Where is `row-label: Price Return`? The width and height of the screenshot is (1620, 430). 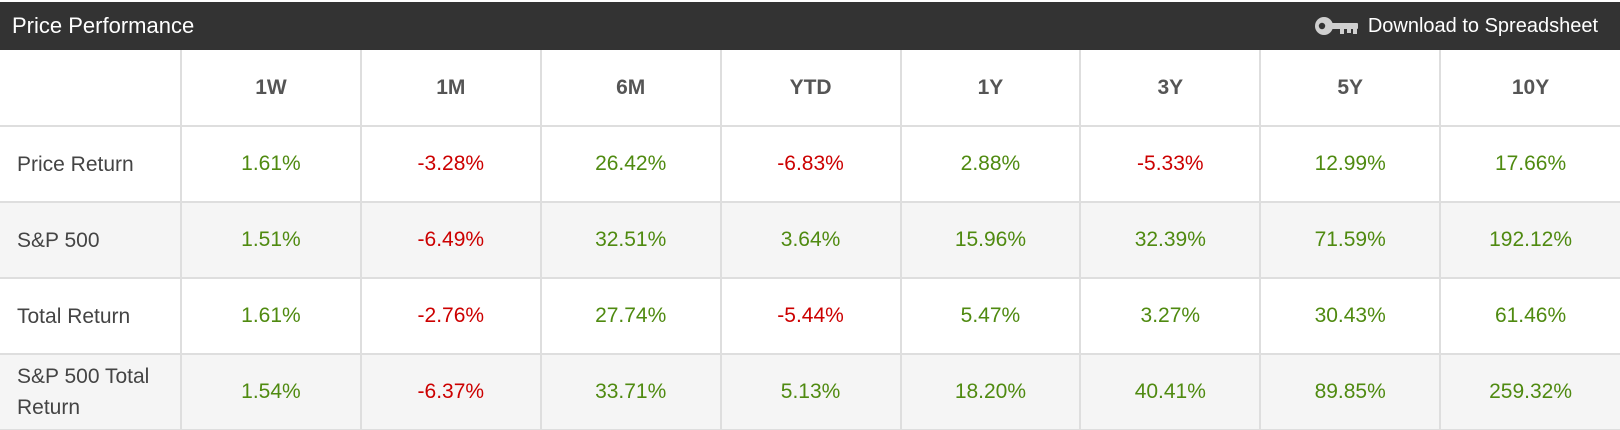 row-label: Price Return is located at coordinates (91, 164).